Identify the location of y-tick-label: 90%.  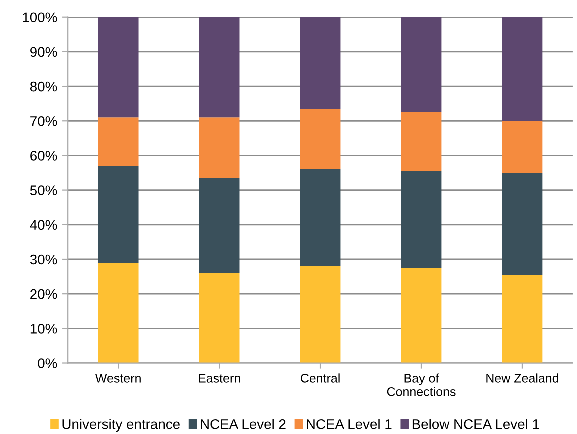
(44, 52).